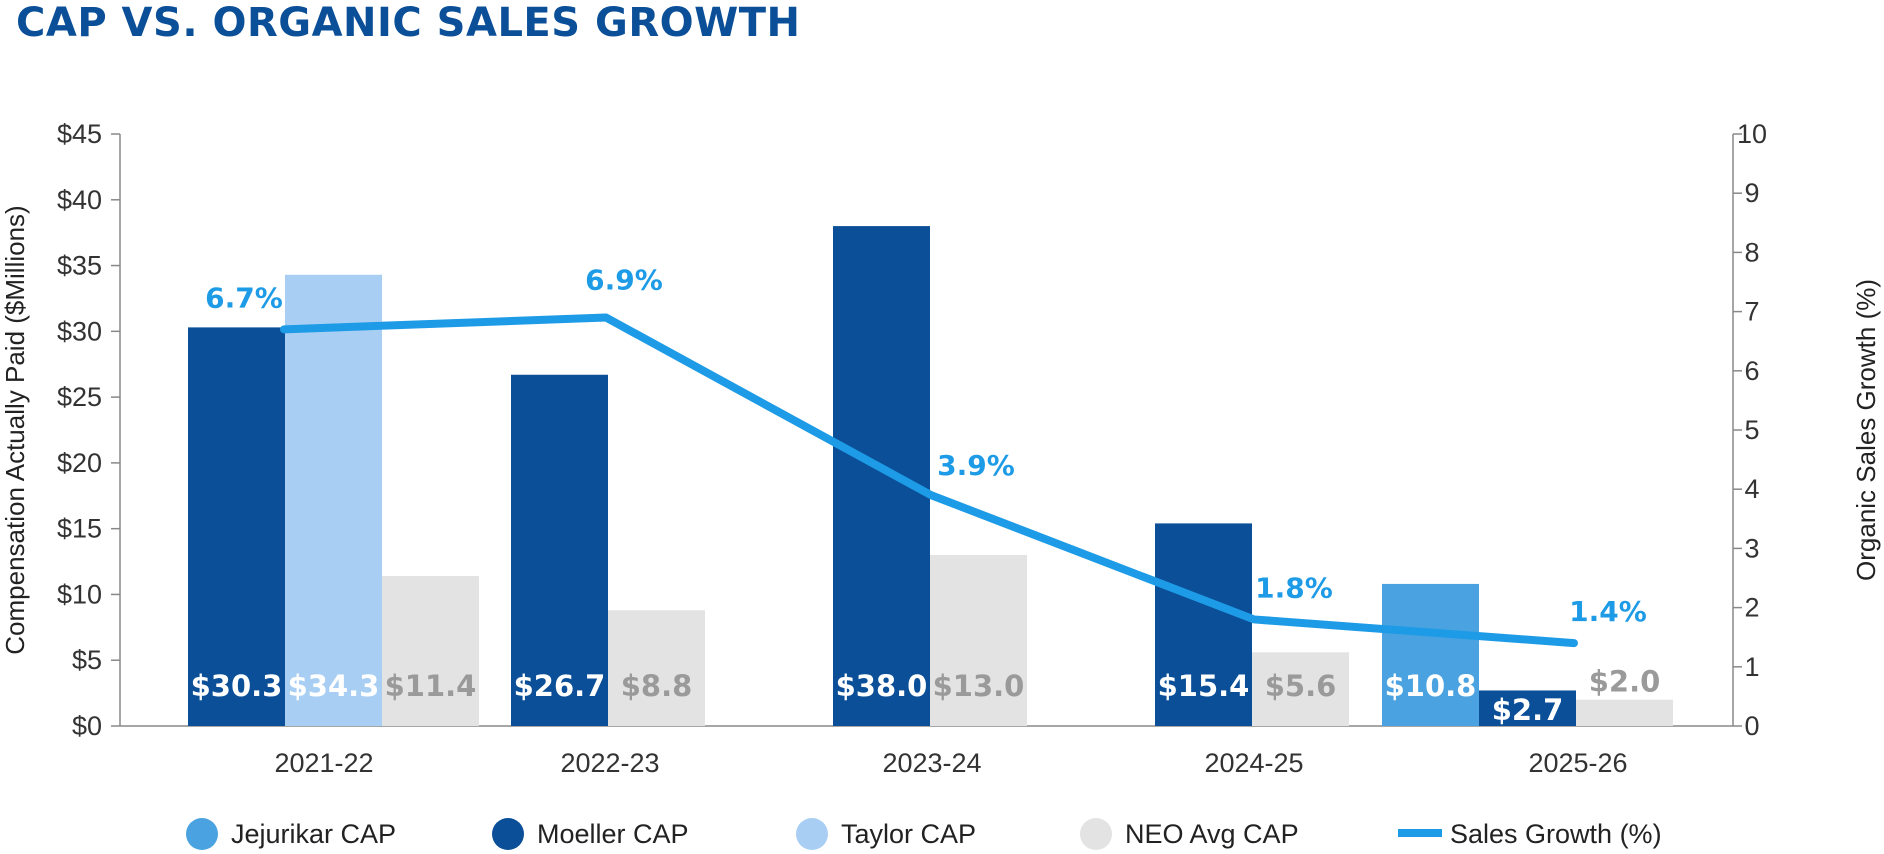 This screenshot has height=854, width=1884. Describe the element at coordinates (979, 686) in the screenshot. I see `bar-data-label: $13.0` at that location.